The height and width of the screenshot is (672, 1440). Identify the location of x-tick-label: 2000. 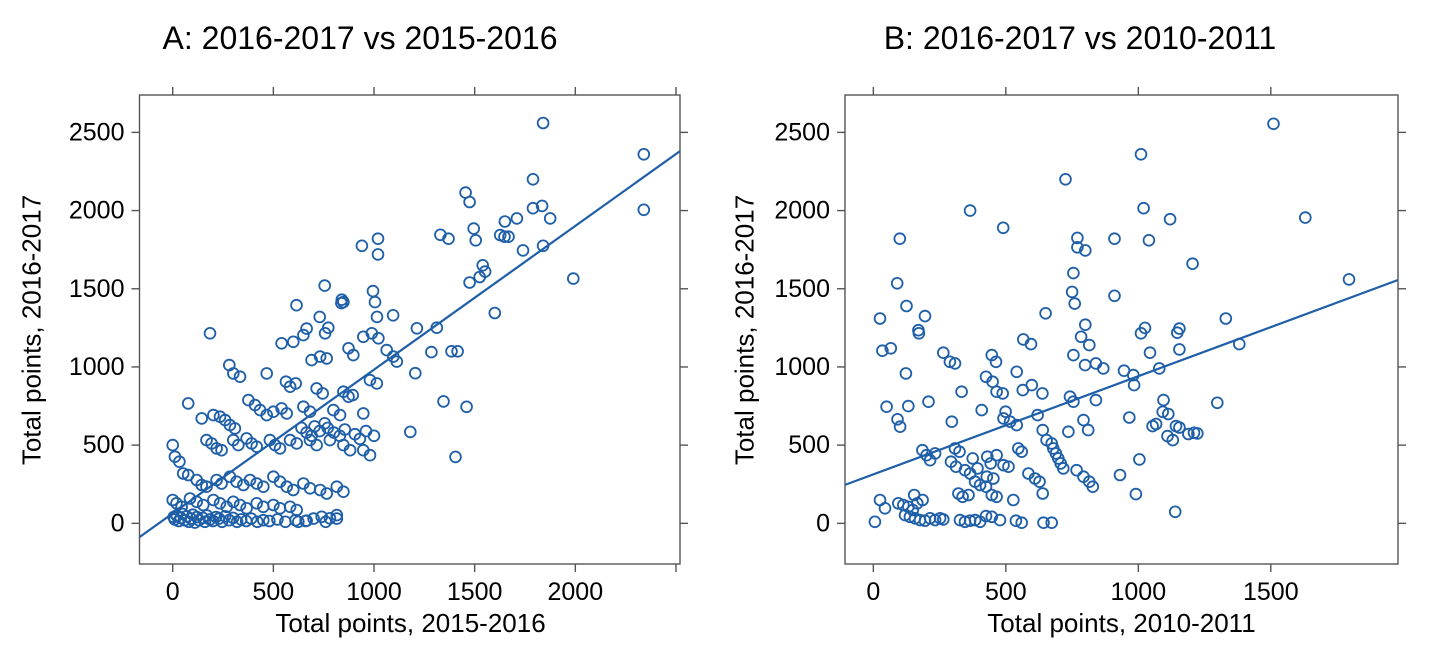
(576, 592).